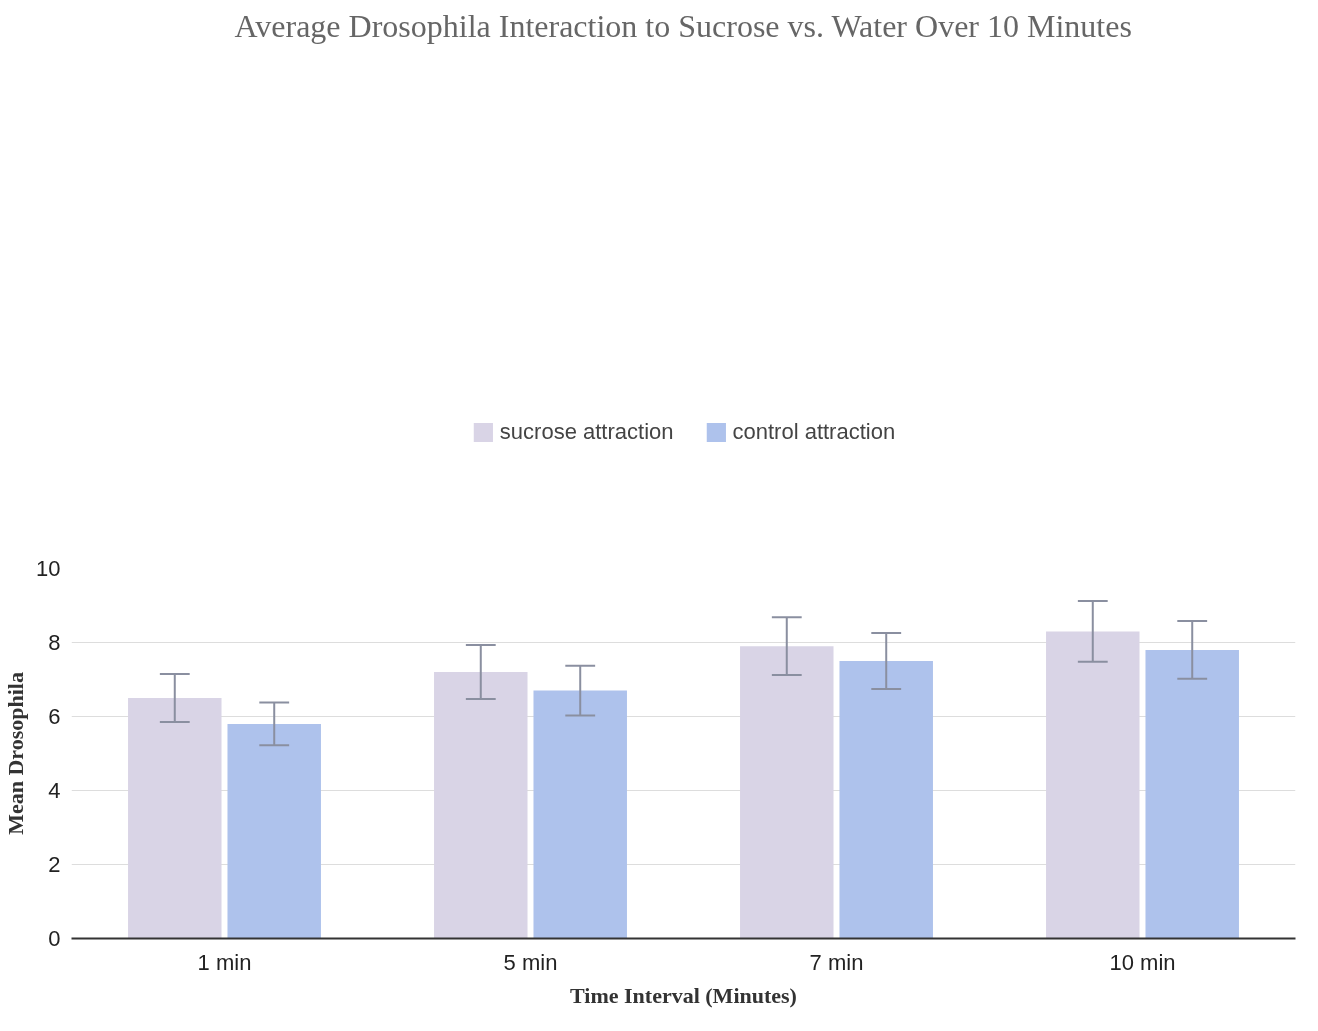 This screenshot has height=1031, width=1318. What do you see at coordinates (54, 864) in the screenshot?
I see `y-tick-label: 2` at bounding box center [54, 864].